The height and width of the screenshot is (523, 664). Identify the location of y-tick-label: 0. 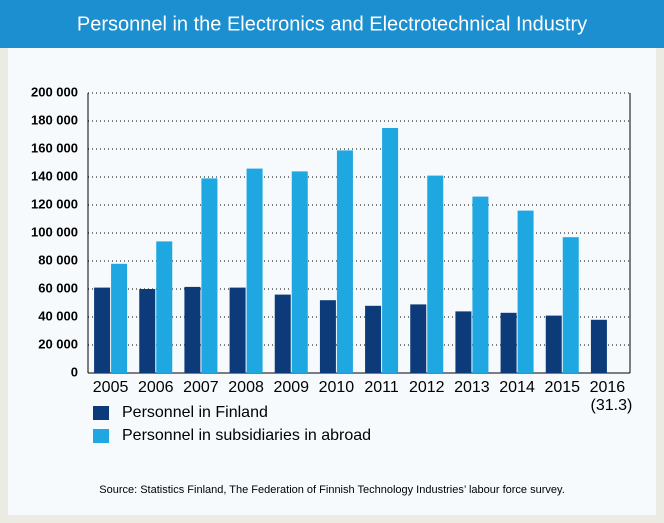
(74, 371).